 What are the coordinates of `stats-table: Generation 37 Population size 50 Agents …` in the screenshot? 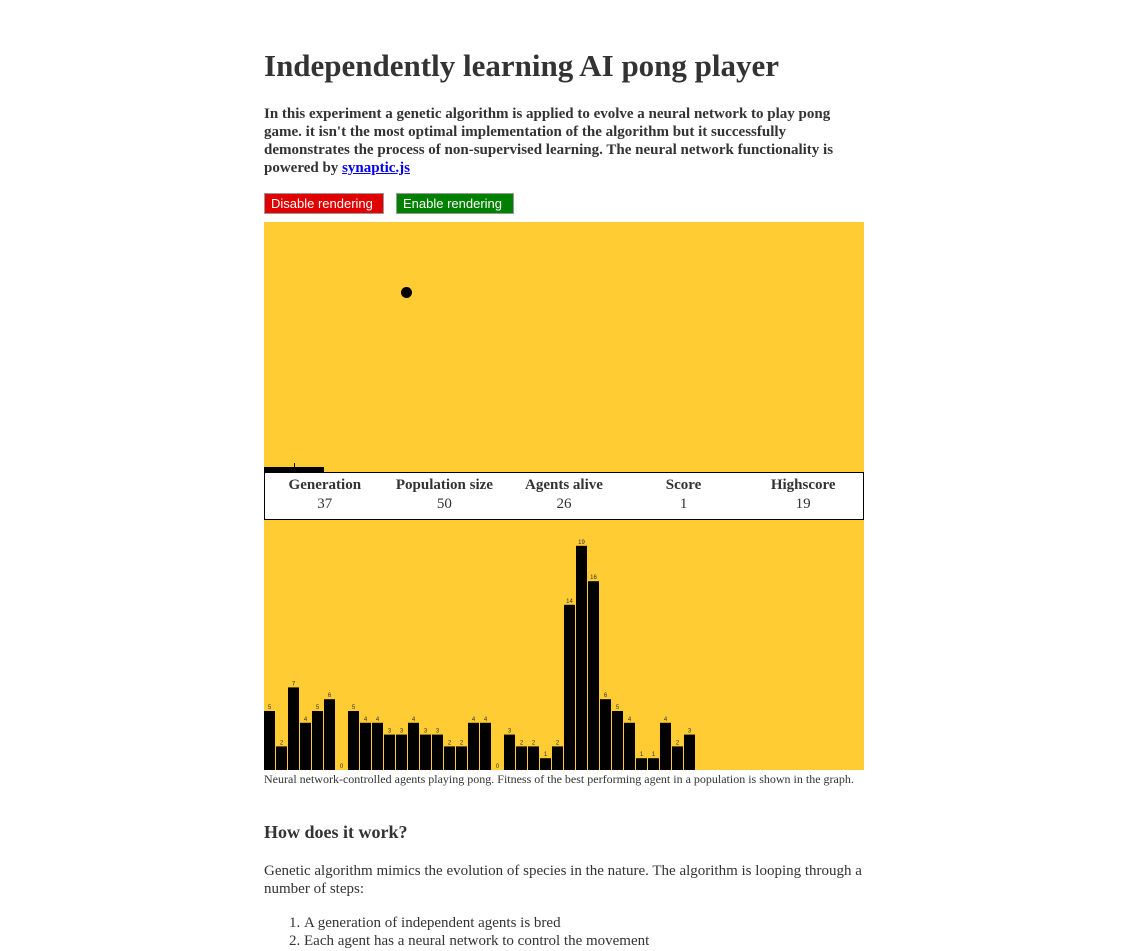 It's located at (564, 496).